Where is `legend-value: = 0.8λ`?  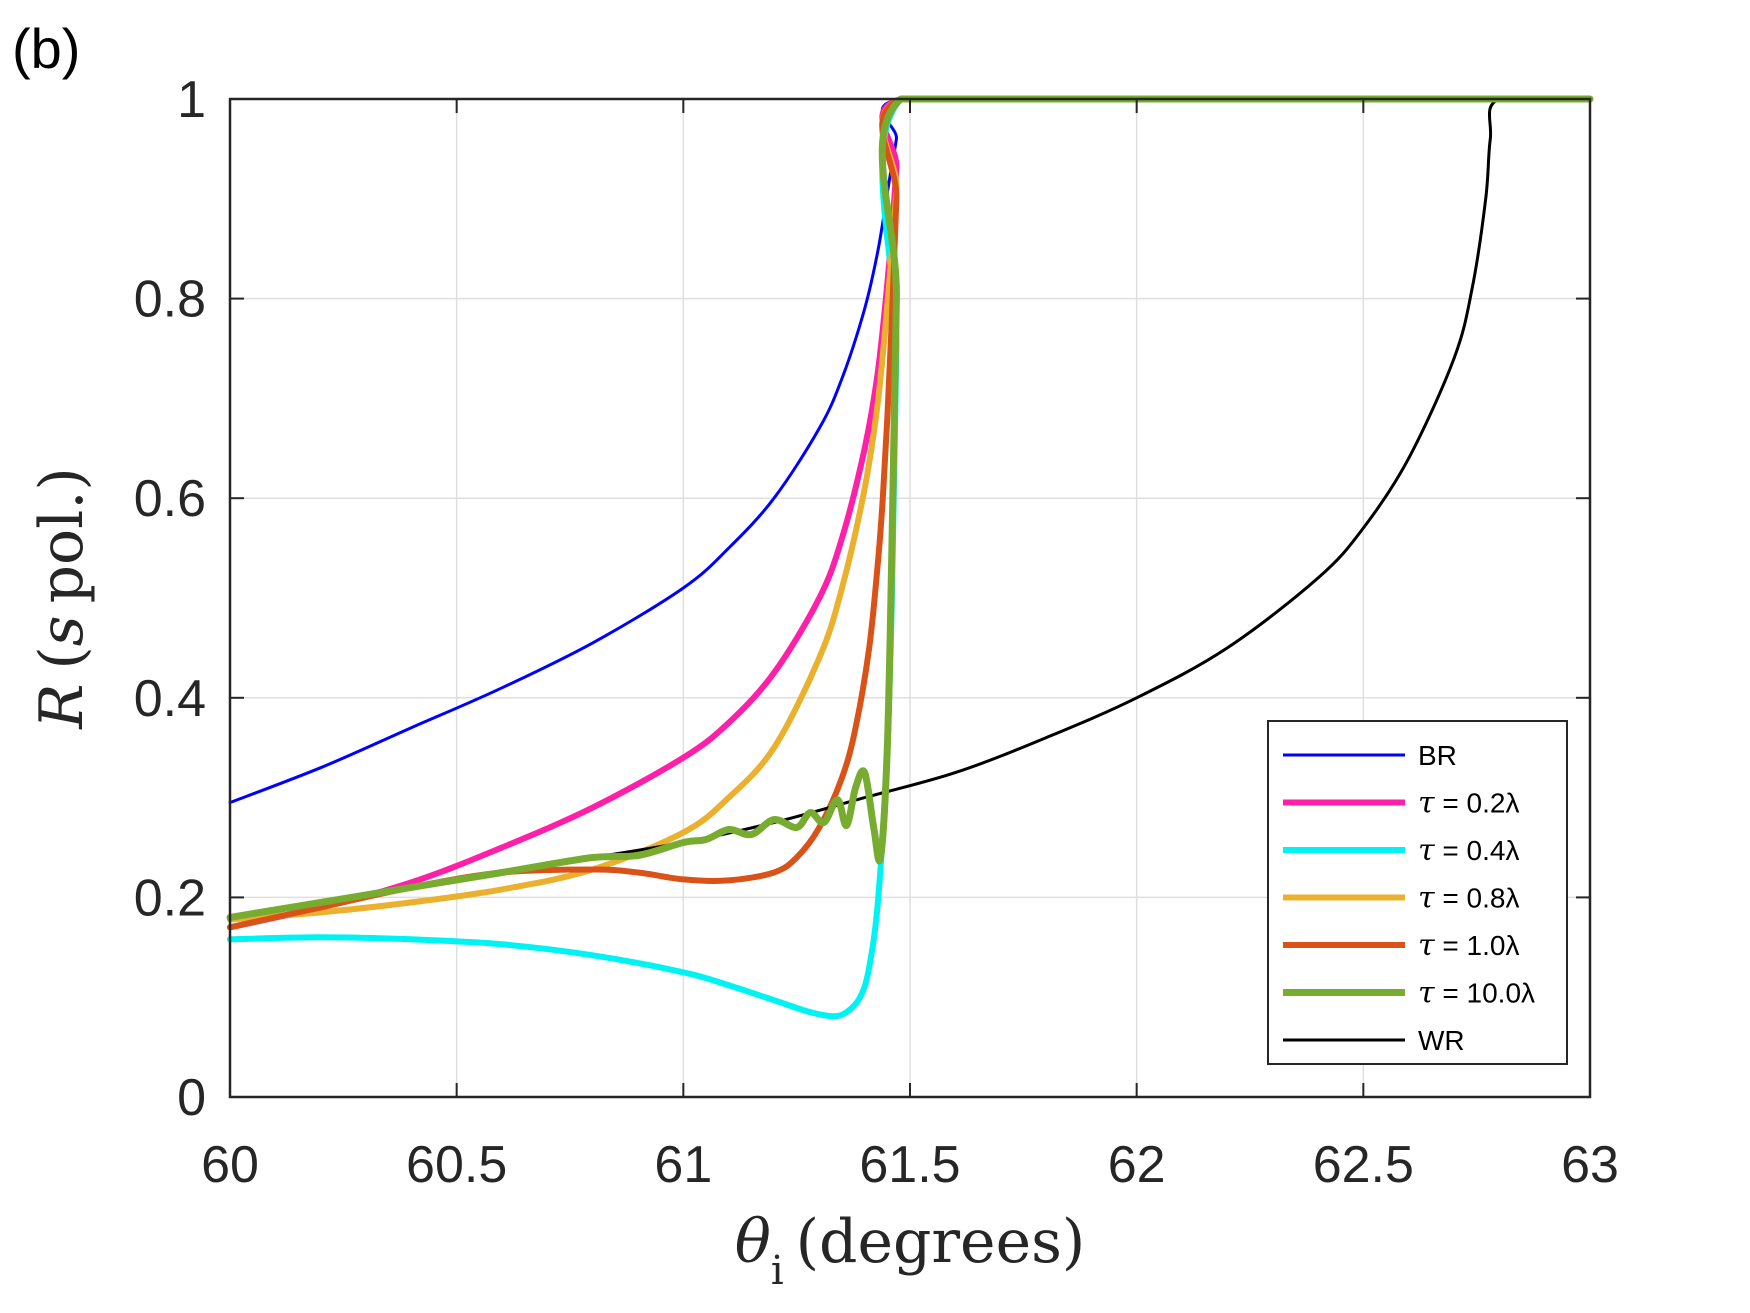
legend-value: = 0.8λ is located at coordinates (1477, 898).